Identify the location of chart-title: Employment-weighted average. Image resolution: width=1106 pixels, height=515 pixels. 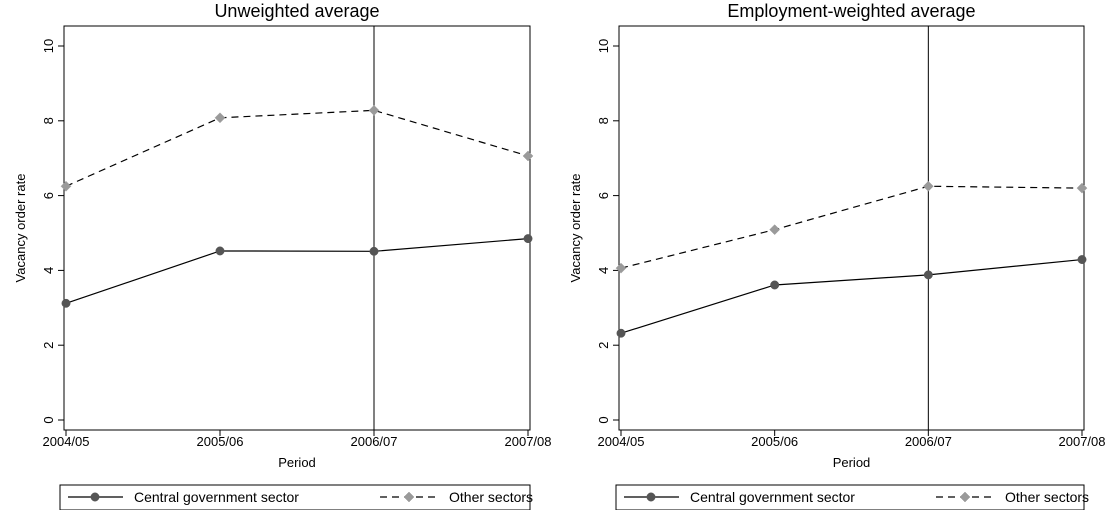
(851, 11).